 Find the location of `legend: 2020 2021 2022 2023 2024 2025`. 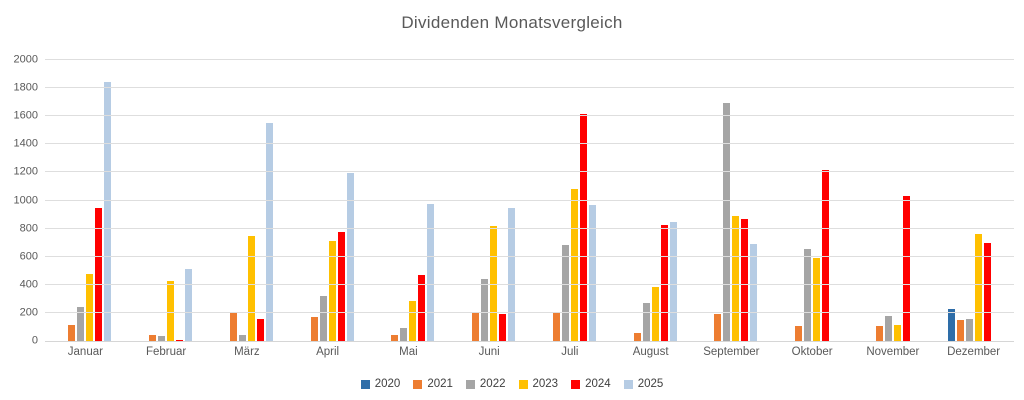

legend: 2020 2021 2022 2023 2024 2025 is located at coordinates (512, 384).